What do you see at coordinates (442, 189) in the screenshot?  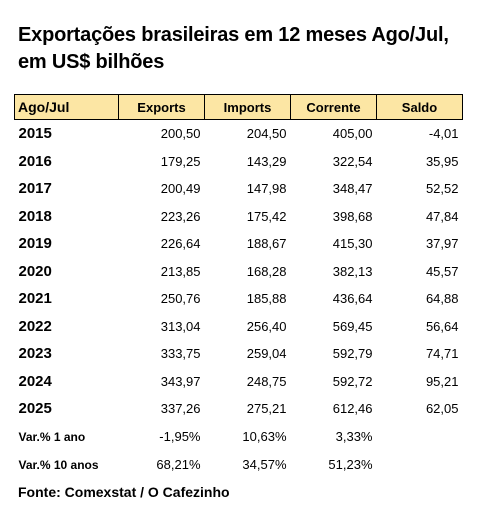 I see `cell-saldo: 52,52` at bounding box center [442, 189].